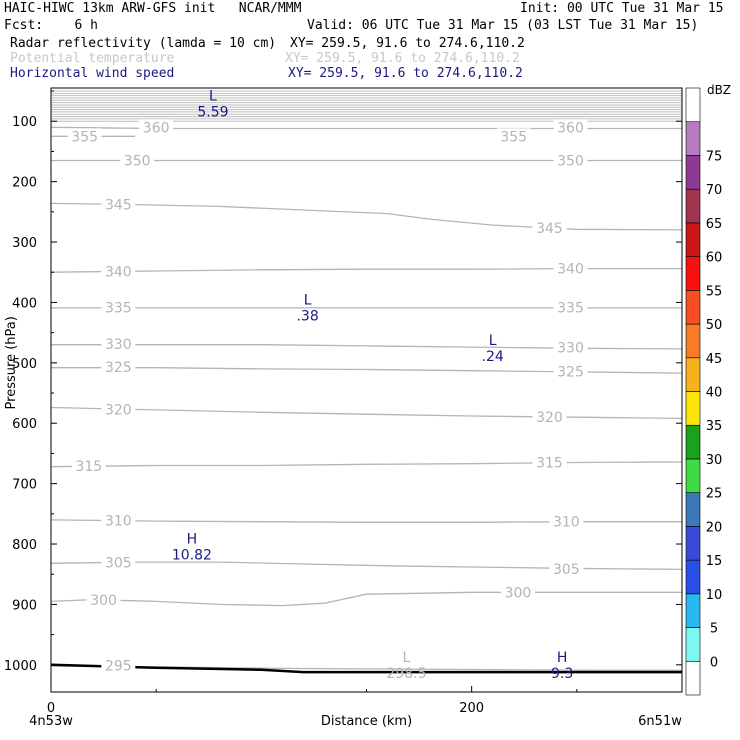 The image size is (740, 740). Describe the element at coordinates (20, 666) in the screenshot. I see `y-tick-label: 1000` at that location.